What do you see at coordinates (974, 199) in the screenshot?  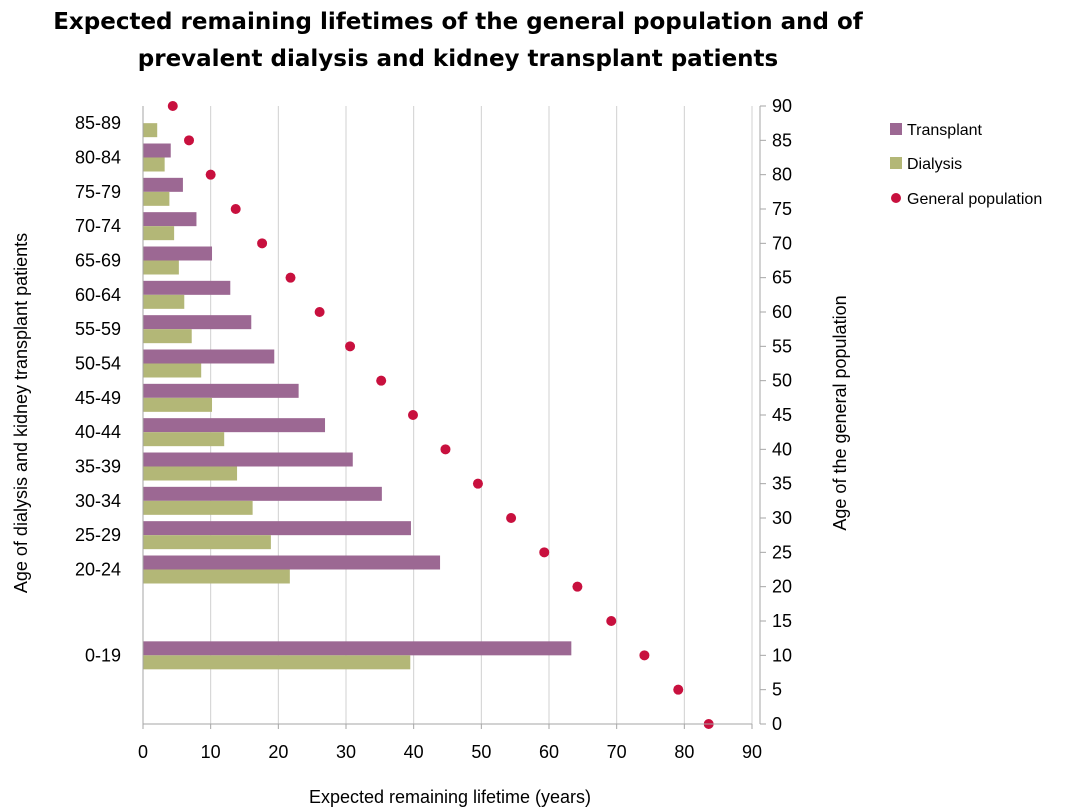 I see `legend-label-general-population: General population` at bounding box center [974, 199].